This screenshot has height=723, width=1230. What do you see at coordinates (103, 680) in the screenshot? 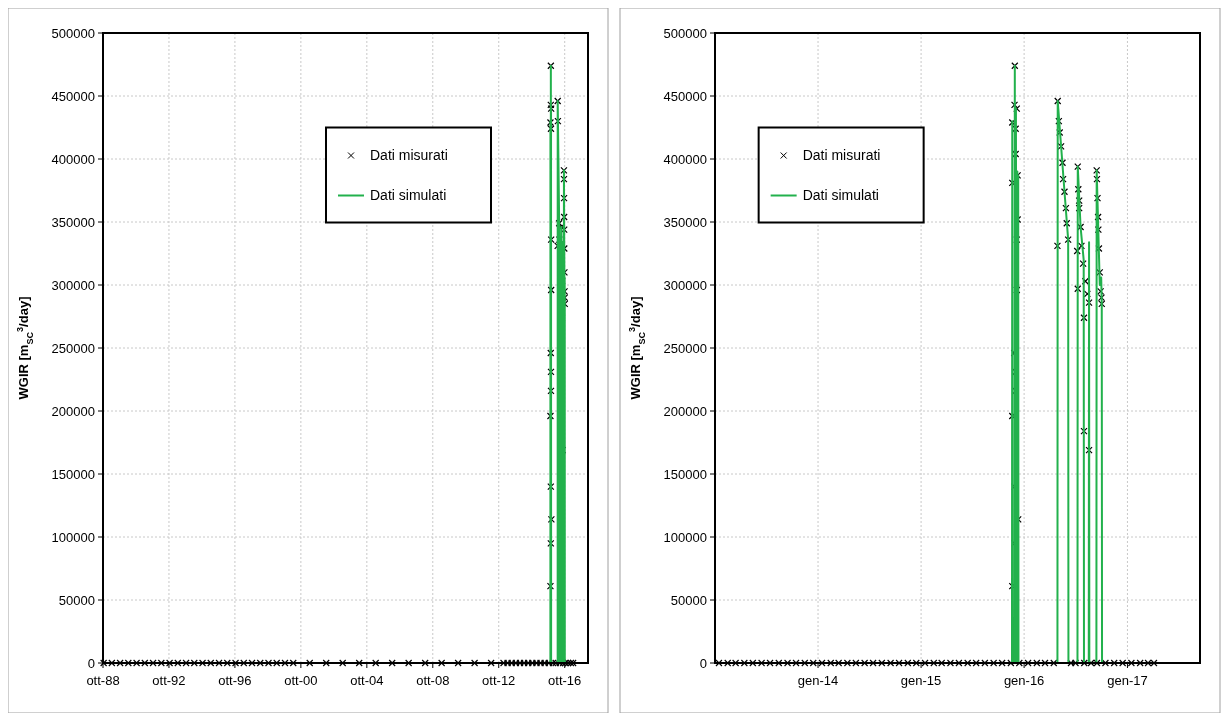
I see `x-tick-label: ott-88` at bounding box center [103, 680].